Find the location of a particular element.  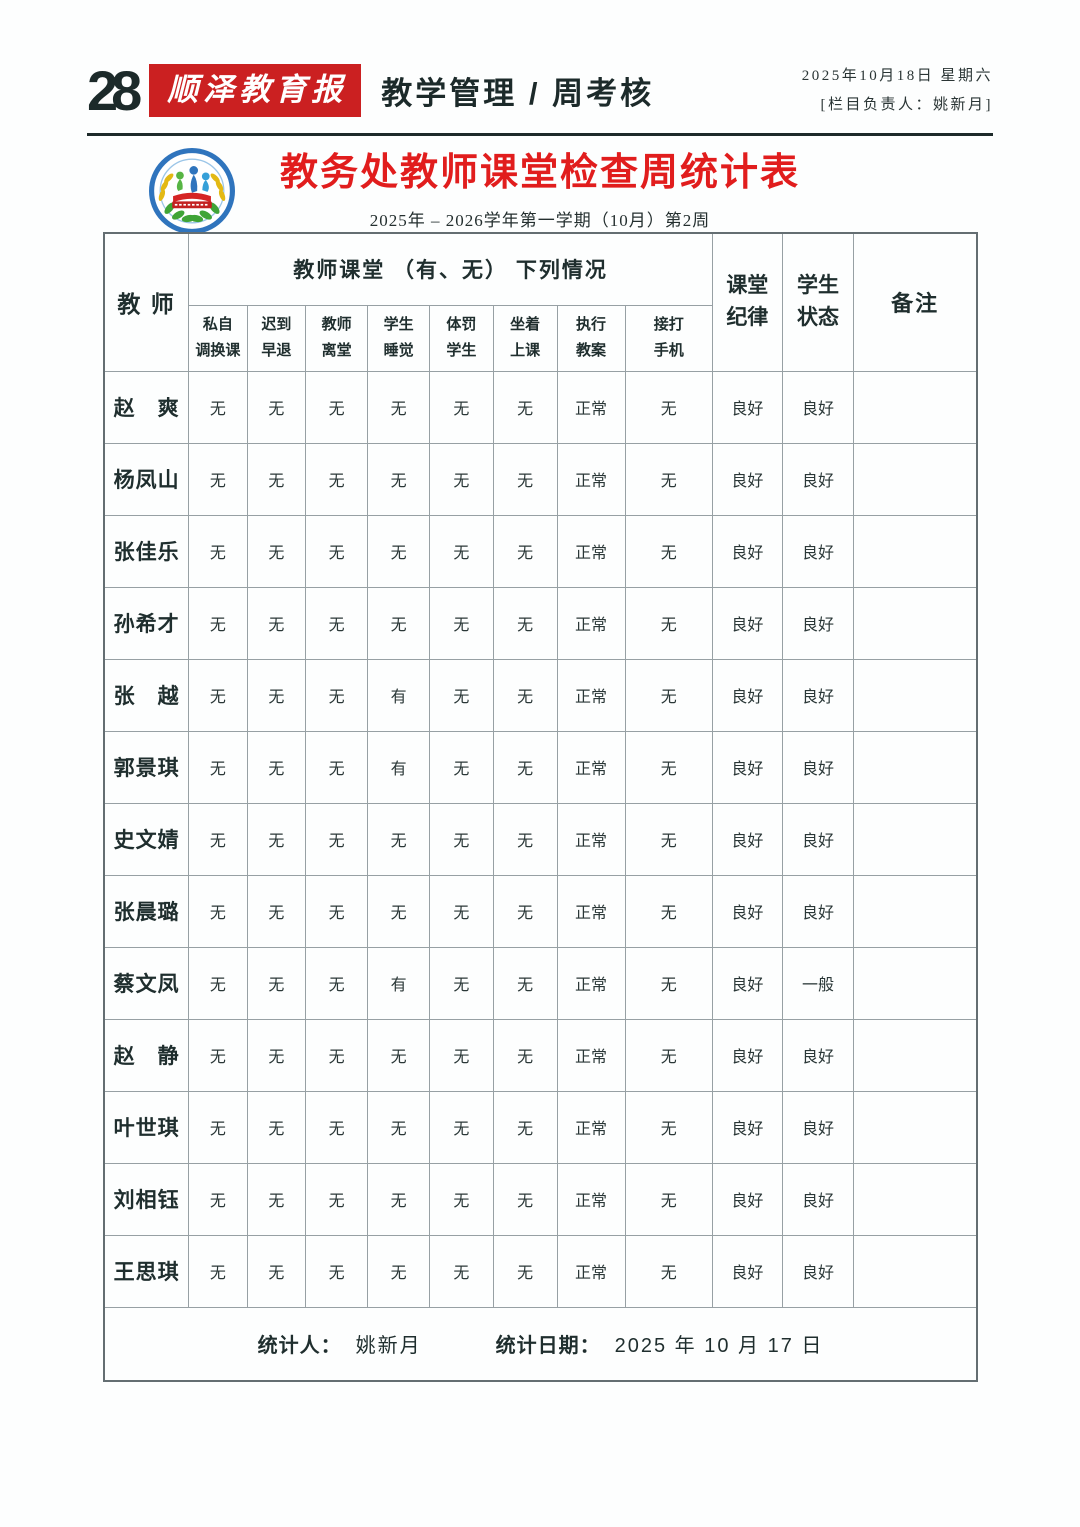

date-line: 2025年10月18日 星期六 is located at coordinates (897, 76).